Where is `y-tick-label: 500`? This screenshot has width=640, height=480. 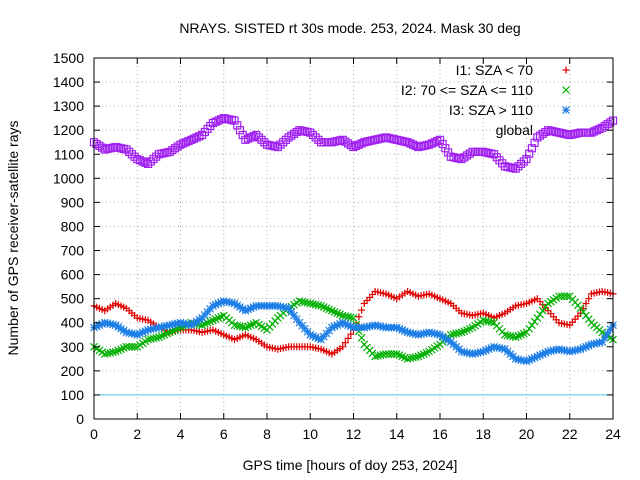
y-tick-label: 500 is located at coordinates (73, 299).